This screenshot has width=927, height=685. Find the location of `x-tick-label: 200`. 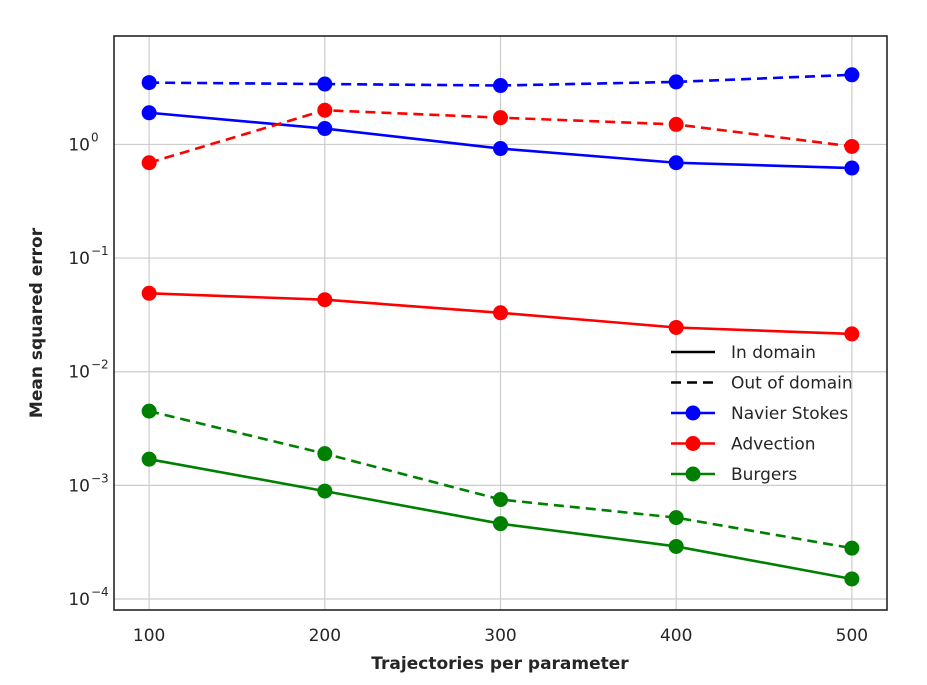

x-tick-label: 200 is located at coordinates (325, 636).